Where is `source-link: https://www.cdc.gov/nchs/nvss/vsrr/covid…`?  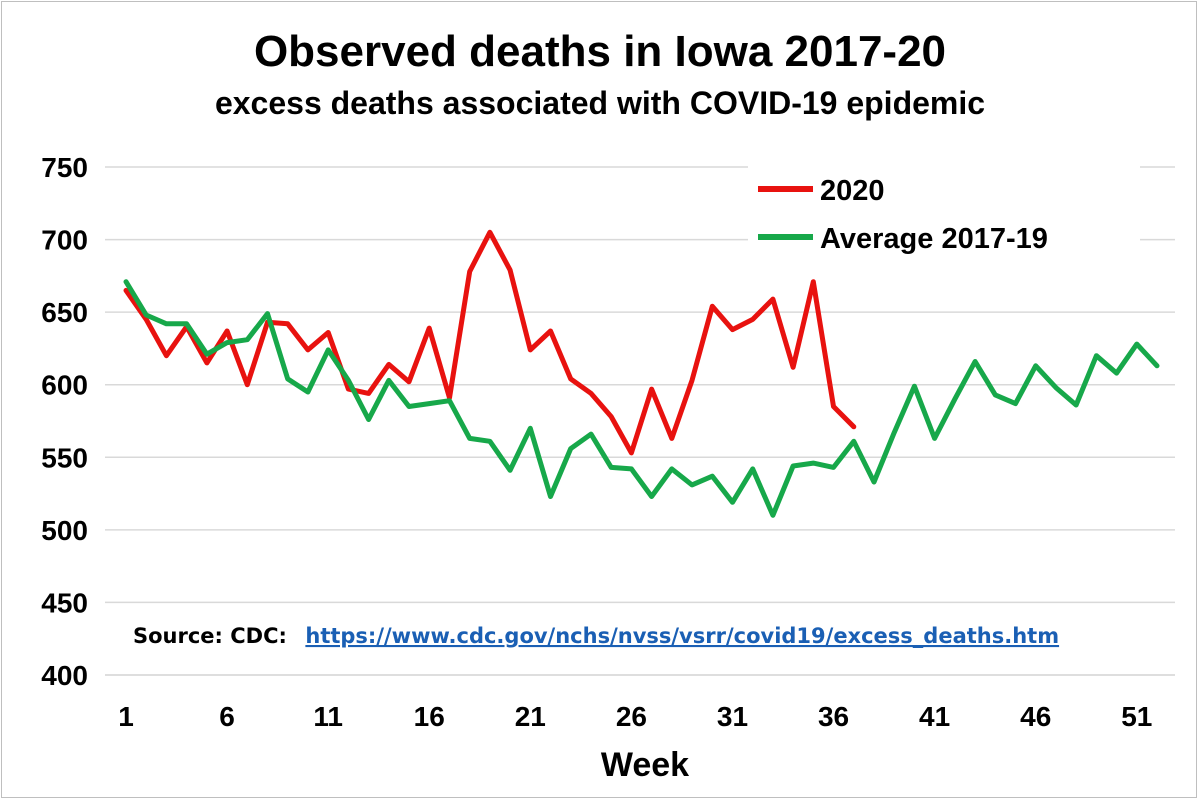
source-link: https://www.cdc.gov/nchs/nvss/vsrr/covid… is located at coordinates (682, 636).